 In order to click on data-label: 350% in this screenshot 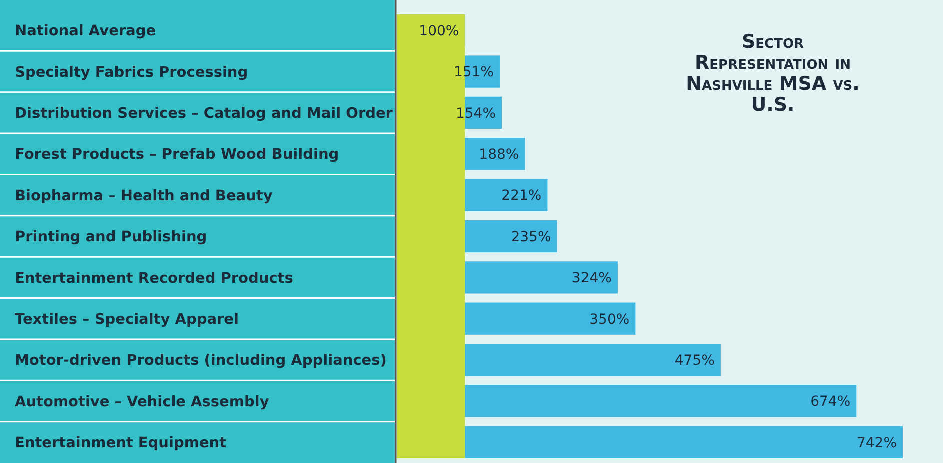, I will do `click(610, 320)`.